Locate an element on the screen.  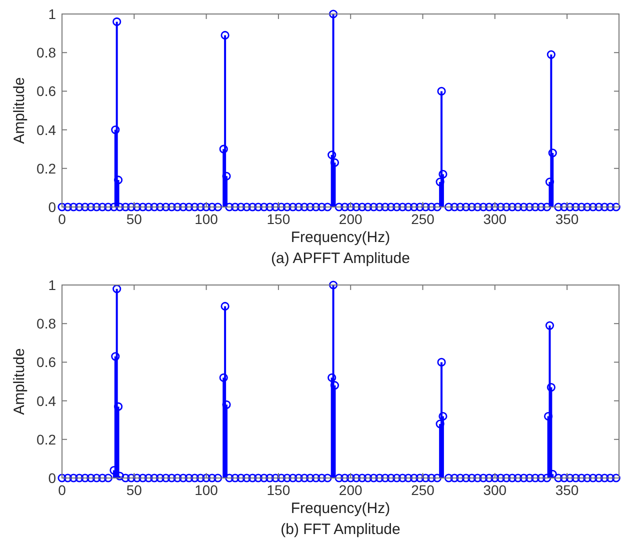
text: (a) APFFT Amplitude is located at coordinates (340, 258).